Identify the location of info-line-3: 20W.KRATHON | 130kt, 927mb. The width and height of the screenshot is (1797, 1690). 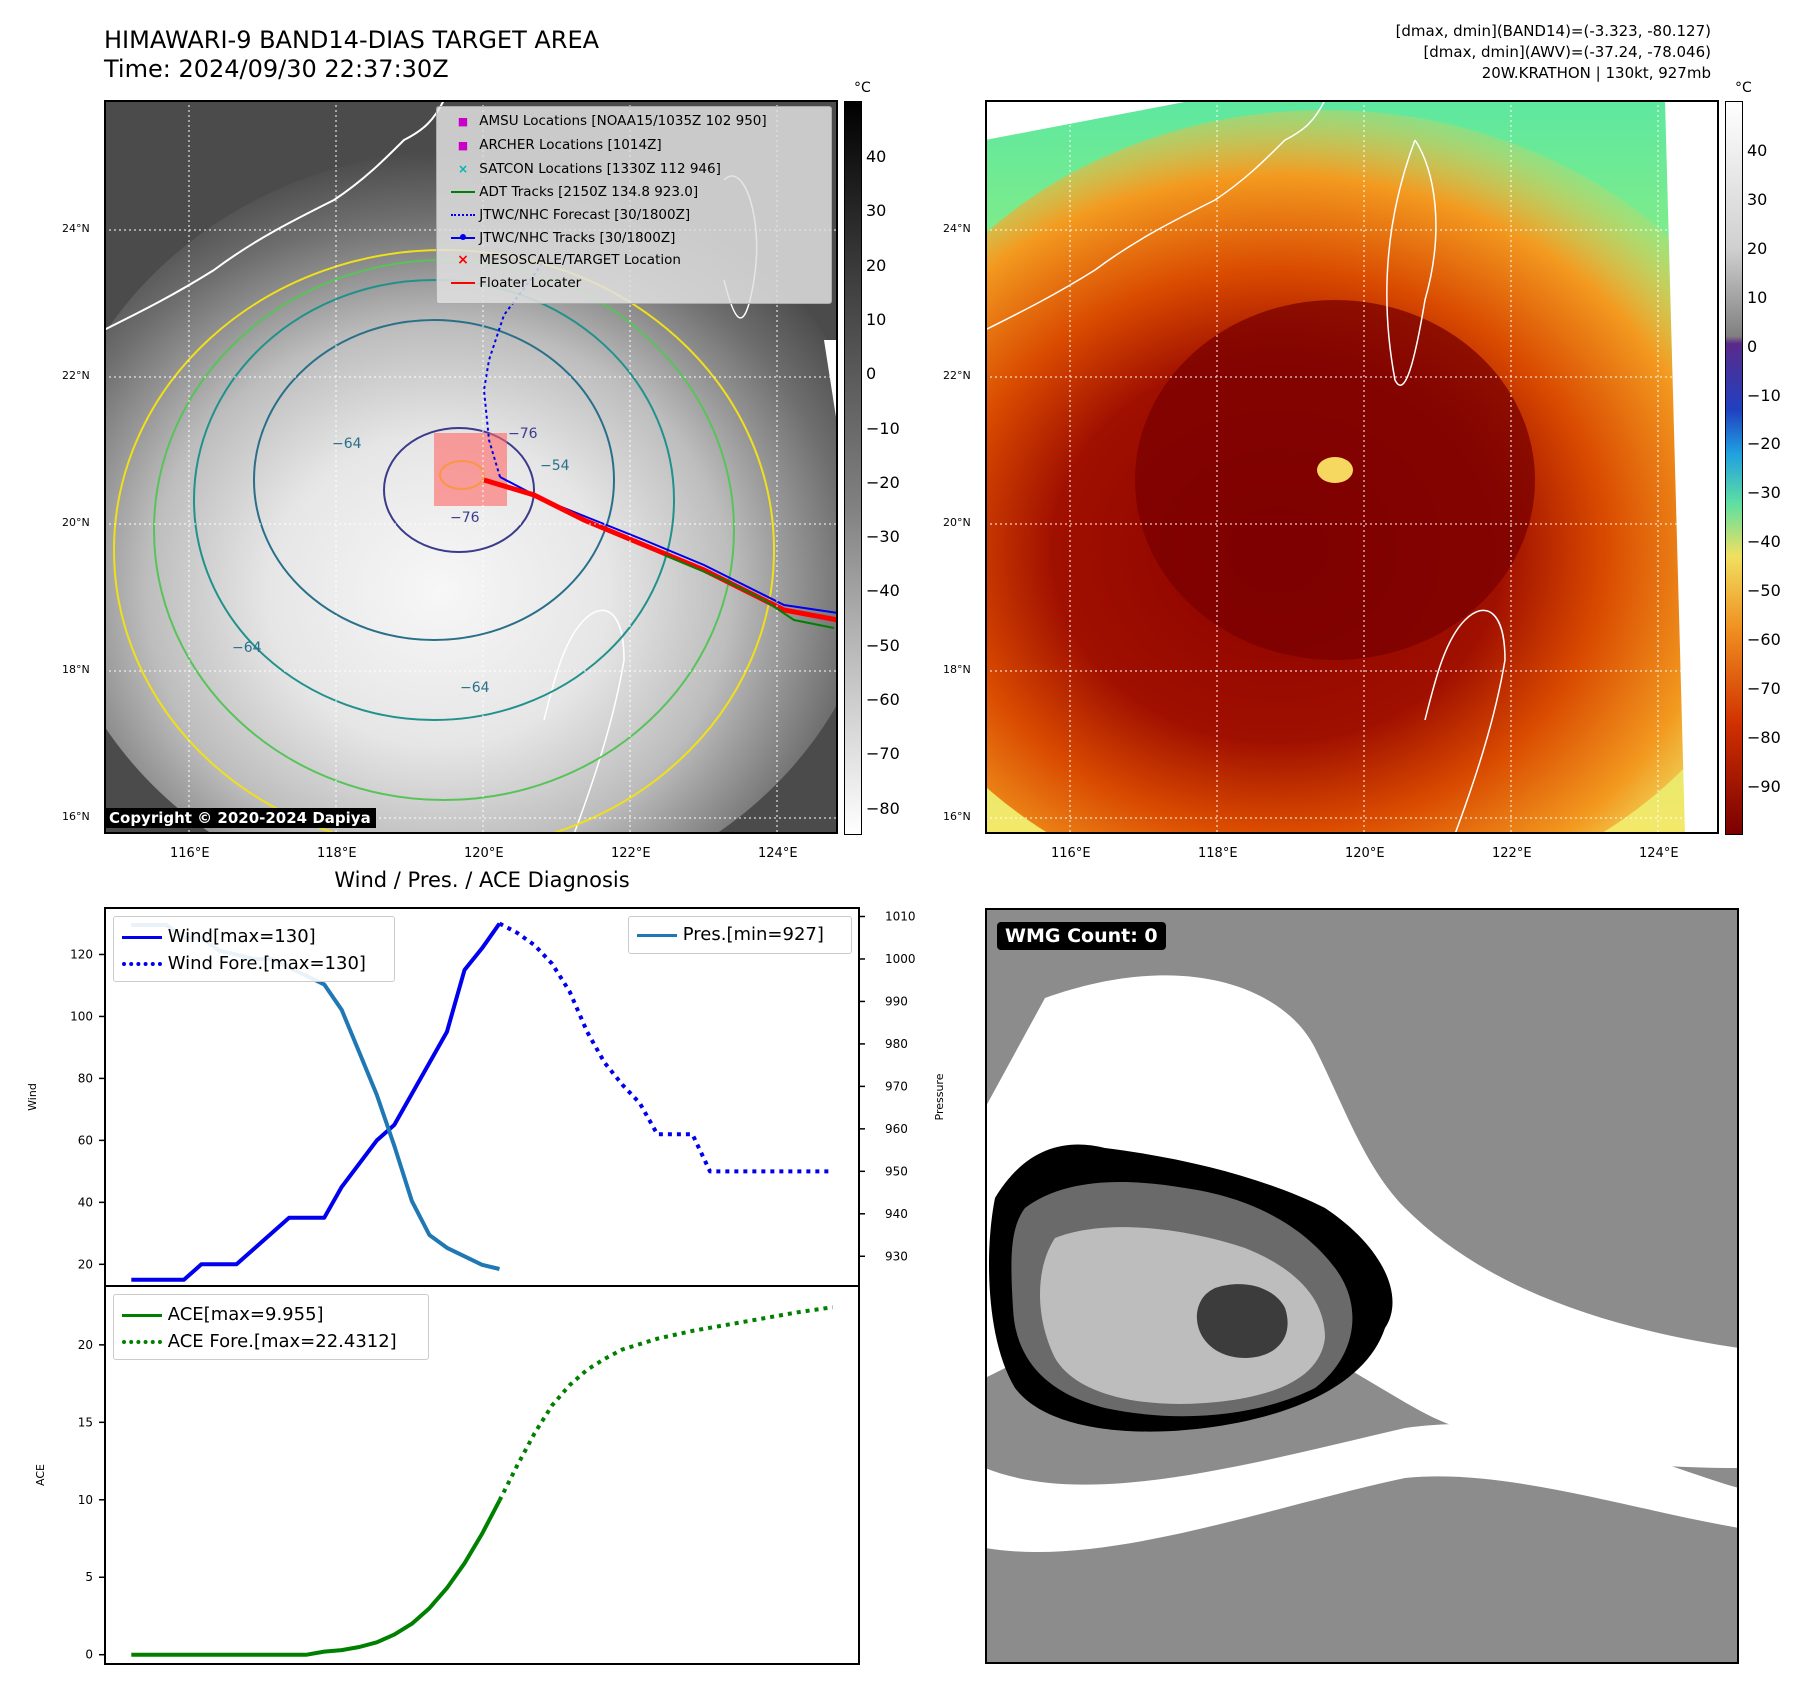
(1596, 73).